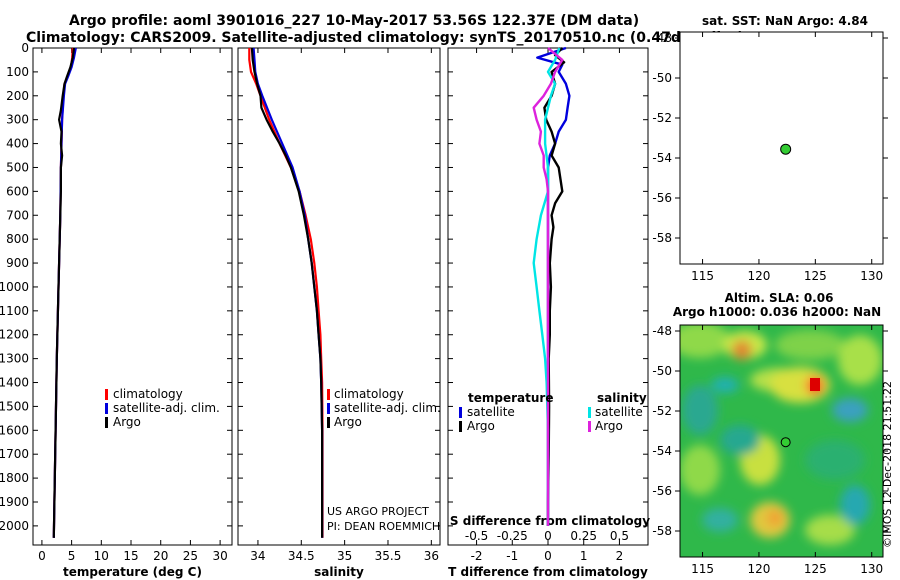 The image size is (900, 580). I want to click on sst-ytick-label: -48, so click(662, 38).